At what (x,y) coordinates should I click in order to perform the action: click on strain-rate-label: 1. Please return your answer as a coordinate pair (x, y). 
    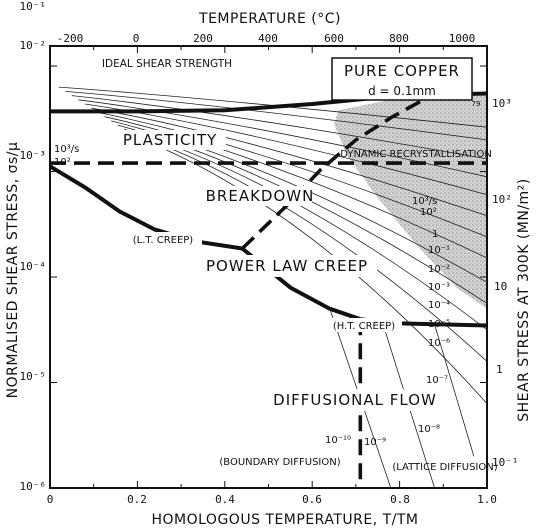
    Looking at the image, I should click on (435, 234).